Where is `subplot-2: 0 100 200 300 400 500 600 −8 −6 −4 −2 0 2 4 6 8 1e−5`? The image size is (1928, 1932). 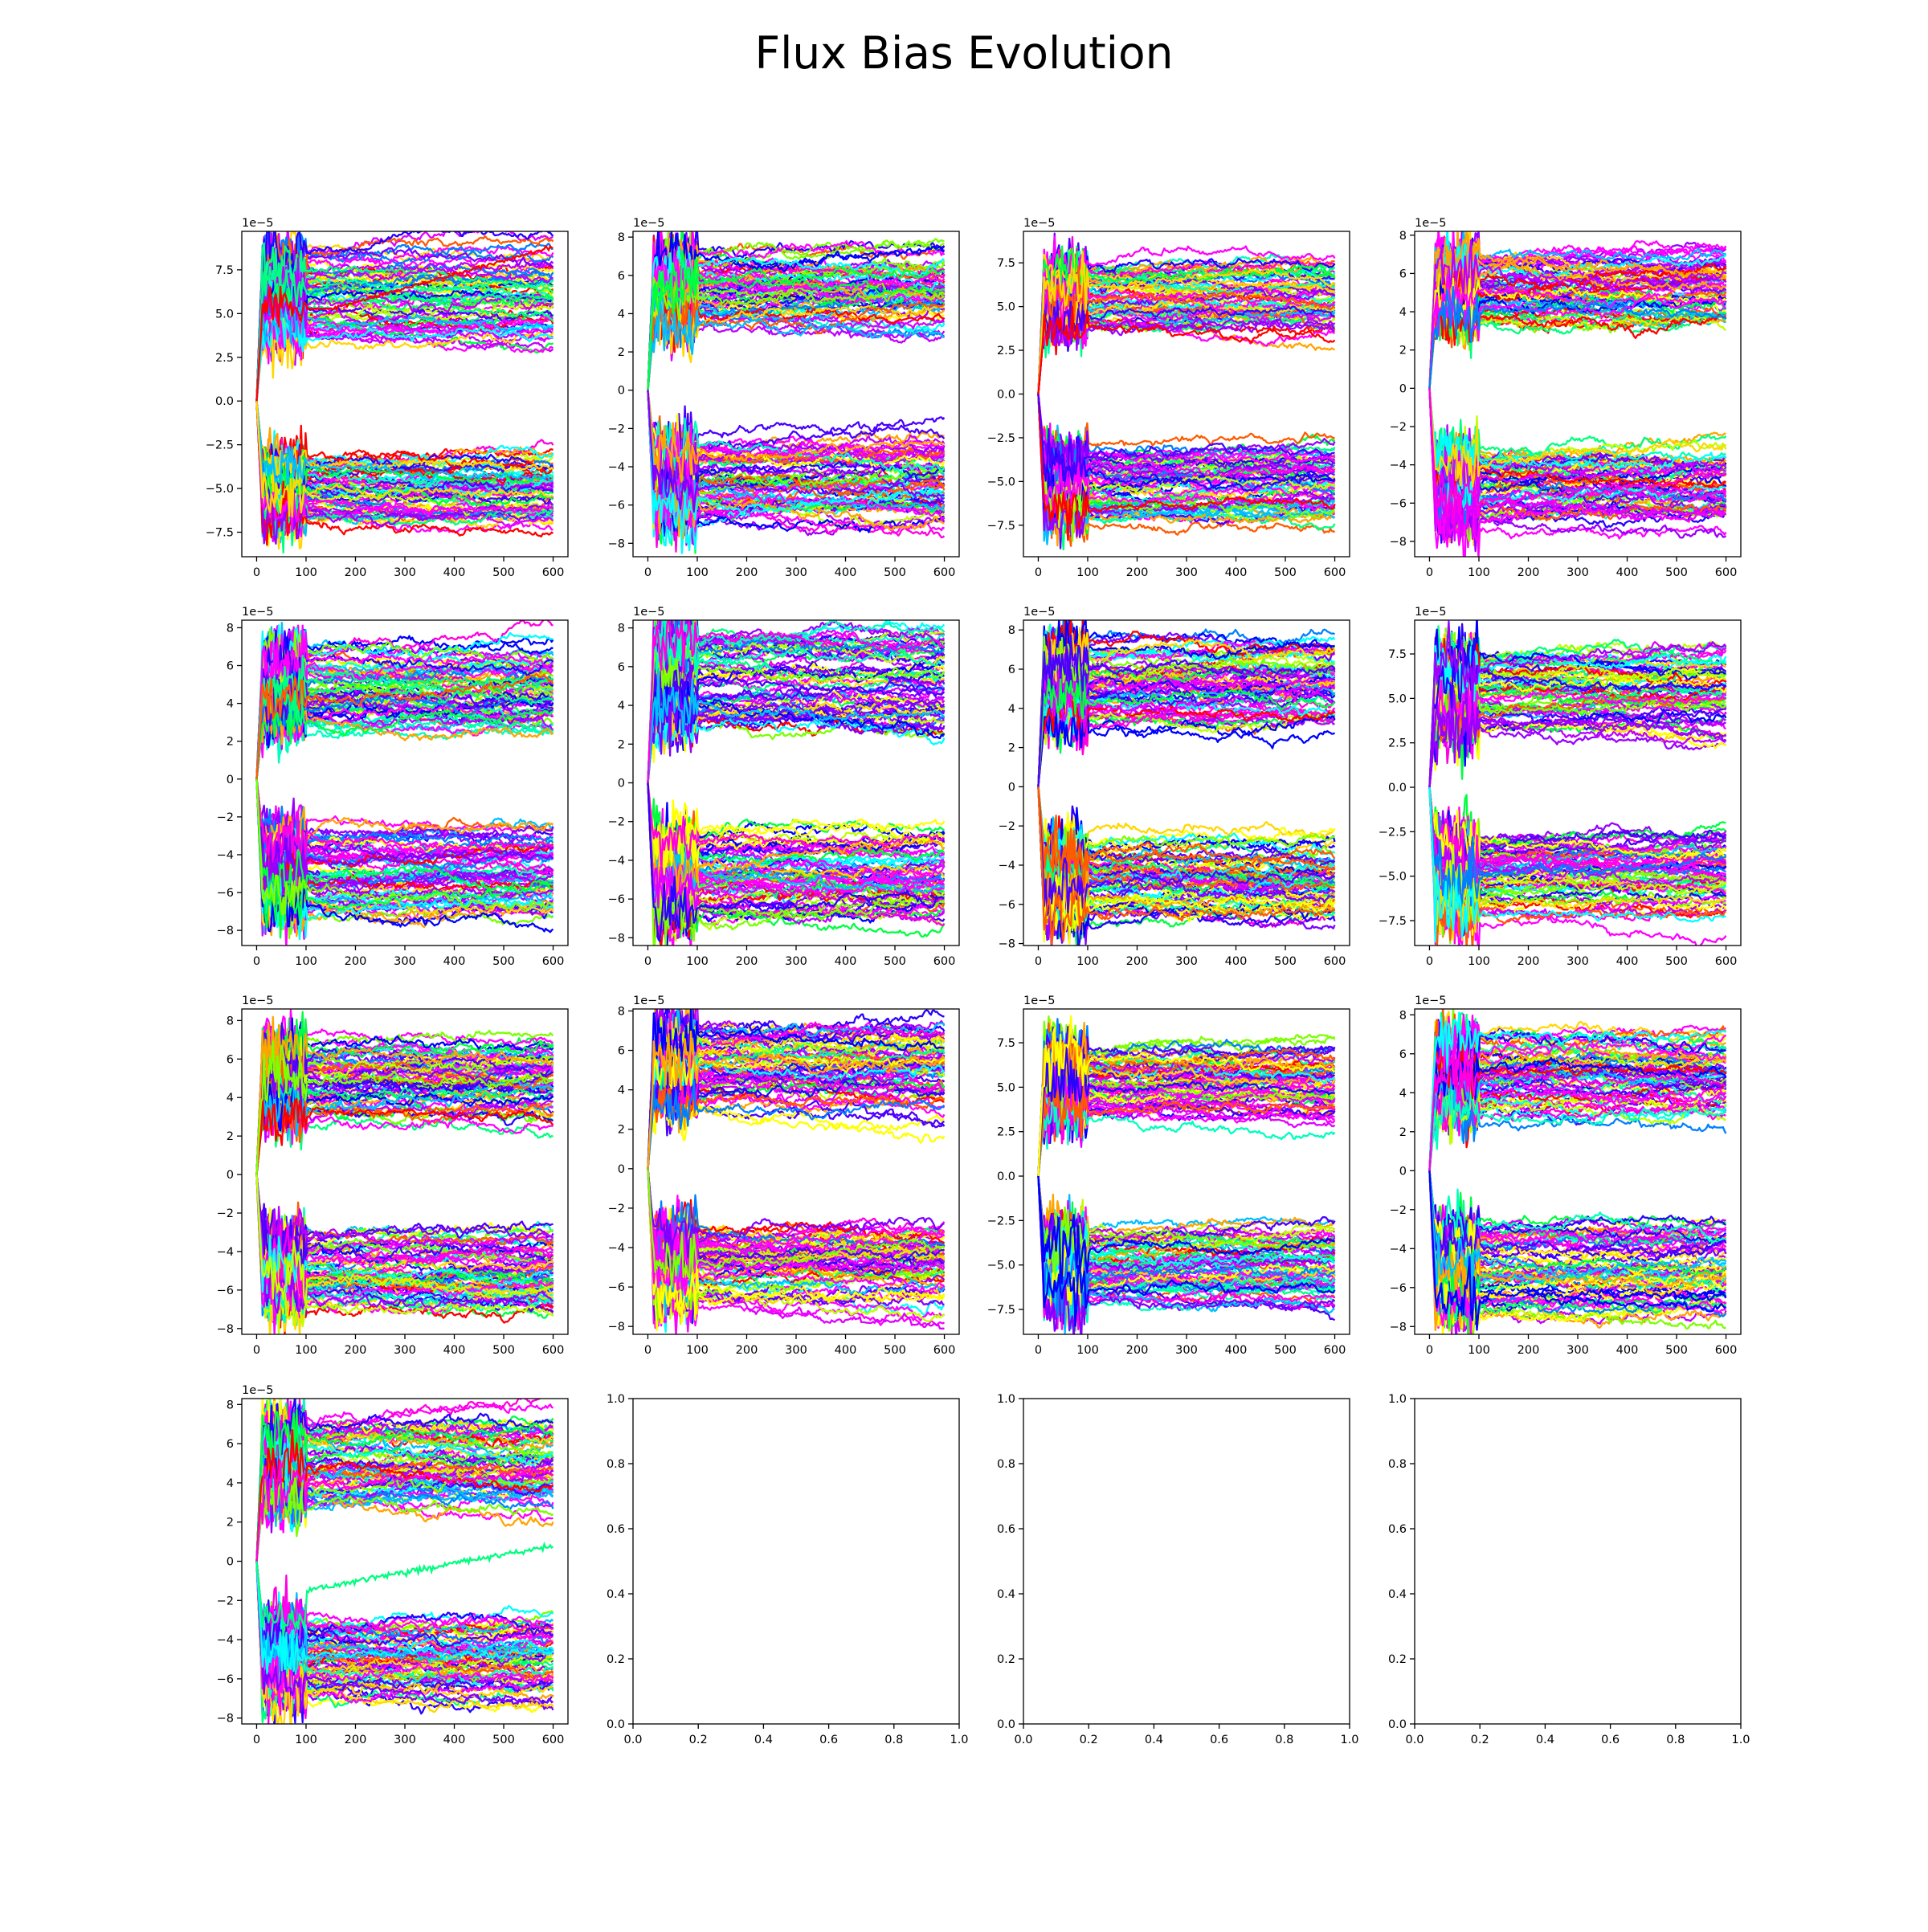 subplot-2: 0 100 200 300 400 500 600 −8 −6 −4 −2 0 2 4 6 8 1e−5 is located at coordinates (784, 398).